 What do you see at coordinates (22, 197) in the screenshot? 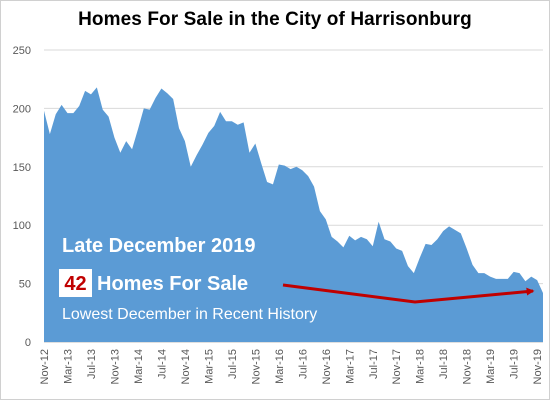
I see `y-axis-ticks: 0 50 100 150 200 250` at bounding box center [22, 197].